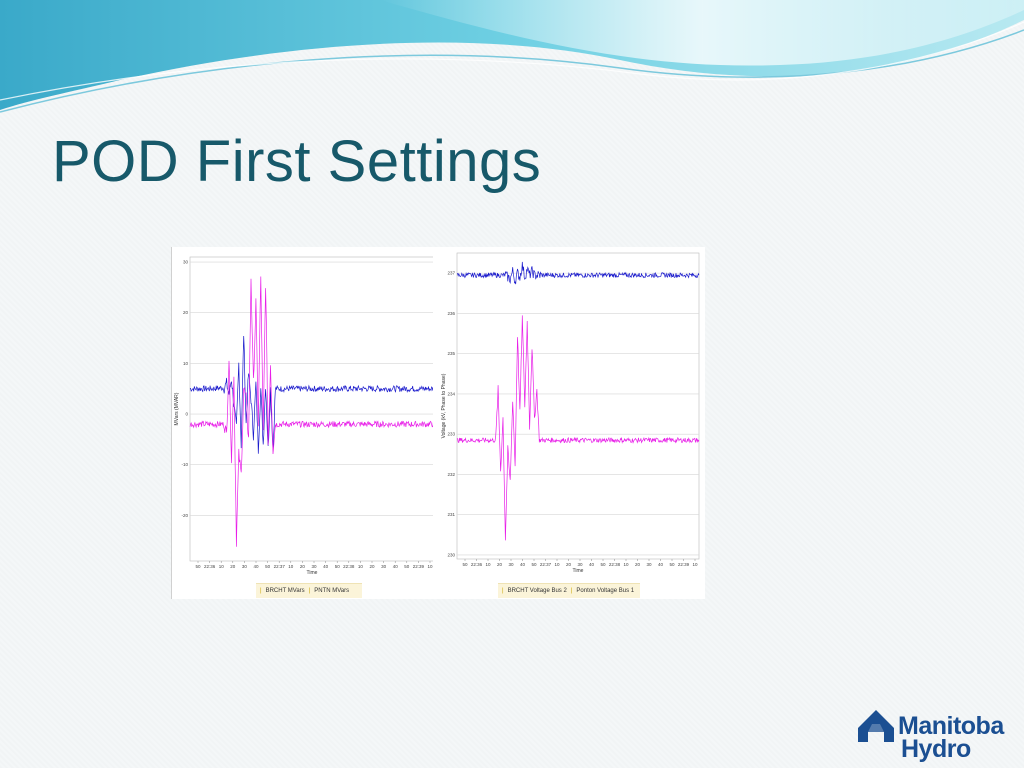  Describe the element at coordinates (444, 405) in the screenshot. I see `voltage-y-axis-label: Voltage (kV, Phase to Phase)` at that location.